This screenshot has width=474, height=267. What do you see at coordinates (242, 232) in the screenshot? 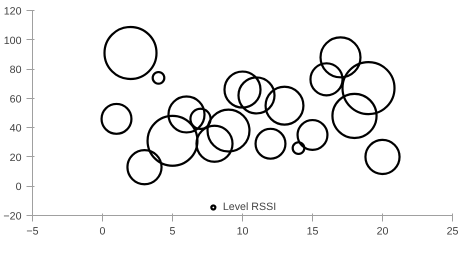
I see `x-tick-label: 10` at bounding box center [242, 232].